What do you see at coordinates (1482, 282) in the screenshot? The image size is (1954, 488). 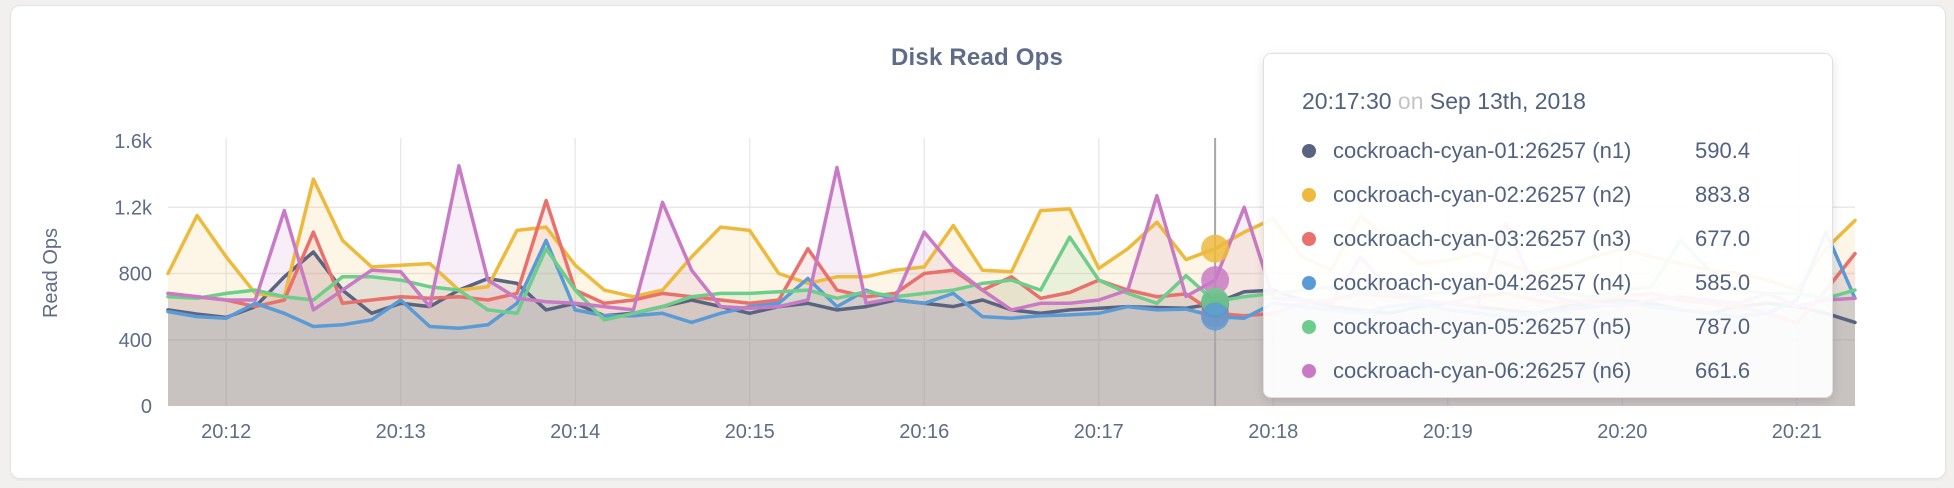 I see `series-name: cockroach-cyan-04:26257 (n4)` at bounding box center [1482, 282].